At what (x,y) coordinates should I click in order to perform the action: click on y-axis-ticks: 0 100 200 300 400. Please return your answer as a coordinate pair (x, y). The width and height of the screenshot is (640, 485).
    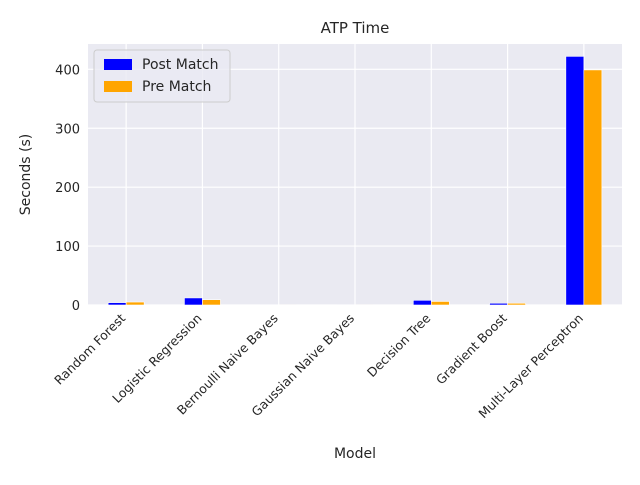
    Looking at the image, I should click on (67, 188).